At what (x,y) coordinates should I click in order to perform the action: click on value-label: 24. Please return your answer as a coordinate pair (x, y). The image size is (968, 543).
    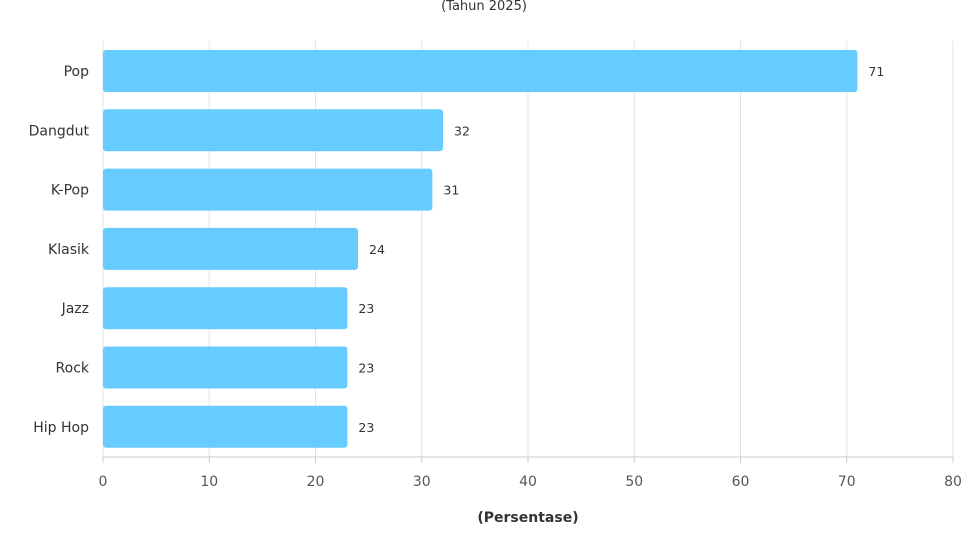
    Looking at the image, I should click on (377, 249).